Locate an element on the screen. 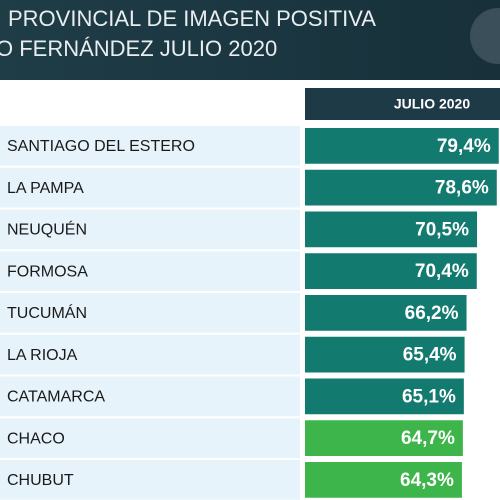 The width and height of the screenshot is (500, 500). category-label: CHUBUT is located at coordinates (40, 480).